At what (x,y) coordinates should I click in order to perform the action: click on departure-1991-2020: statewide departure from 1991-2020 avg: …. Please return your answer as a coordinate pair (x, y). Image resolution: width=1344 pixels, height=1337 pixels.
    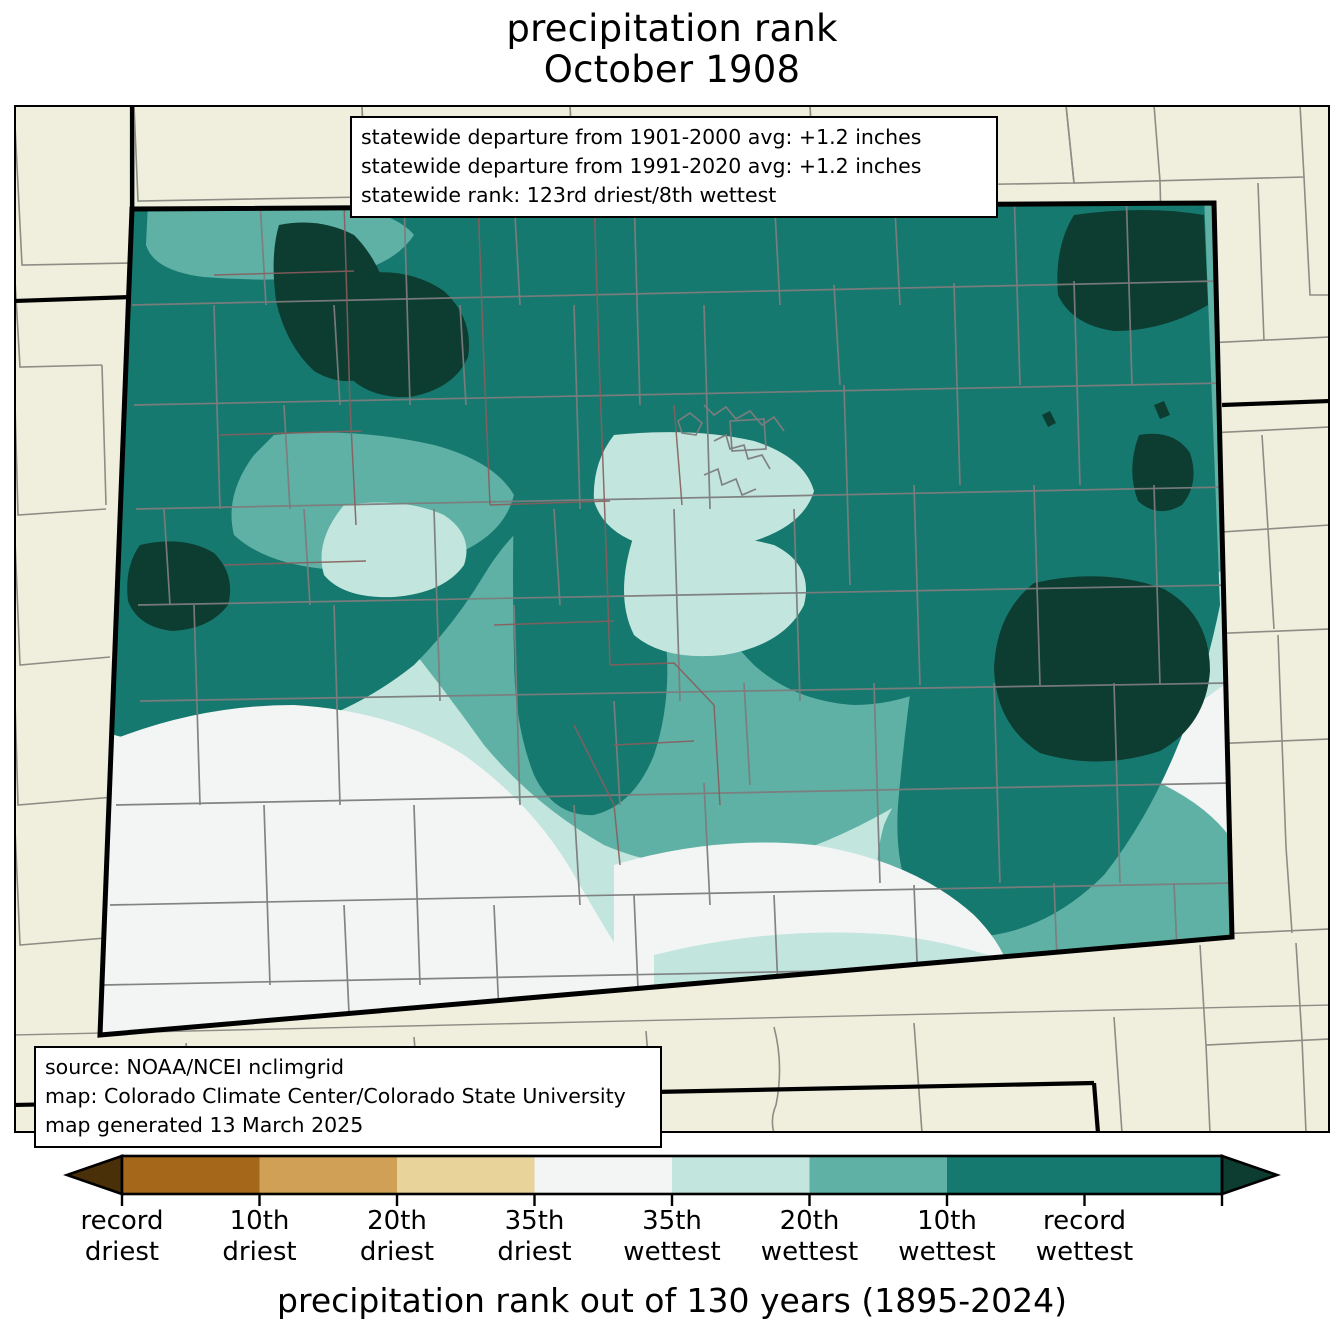
    Looking at the image, I should click on (641, 166).